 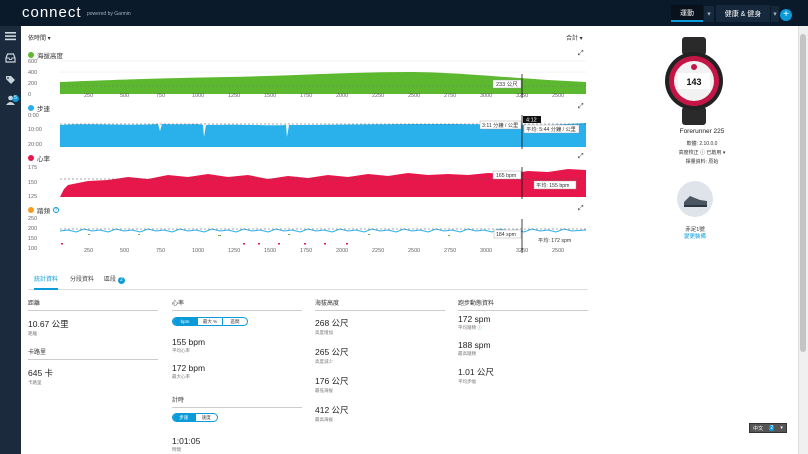 I want to click on inbox-icon, so click(x=10, y=58).